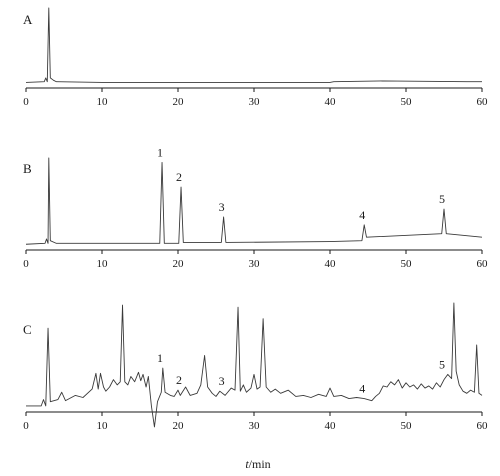 Image resolution: width=500 pixels, height=476 pixels. What do you see at coordinates (331, 102) in the screenshot?
I see `x-tick-label-A-40: 40` at bounding box center [331, 102].